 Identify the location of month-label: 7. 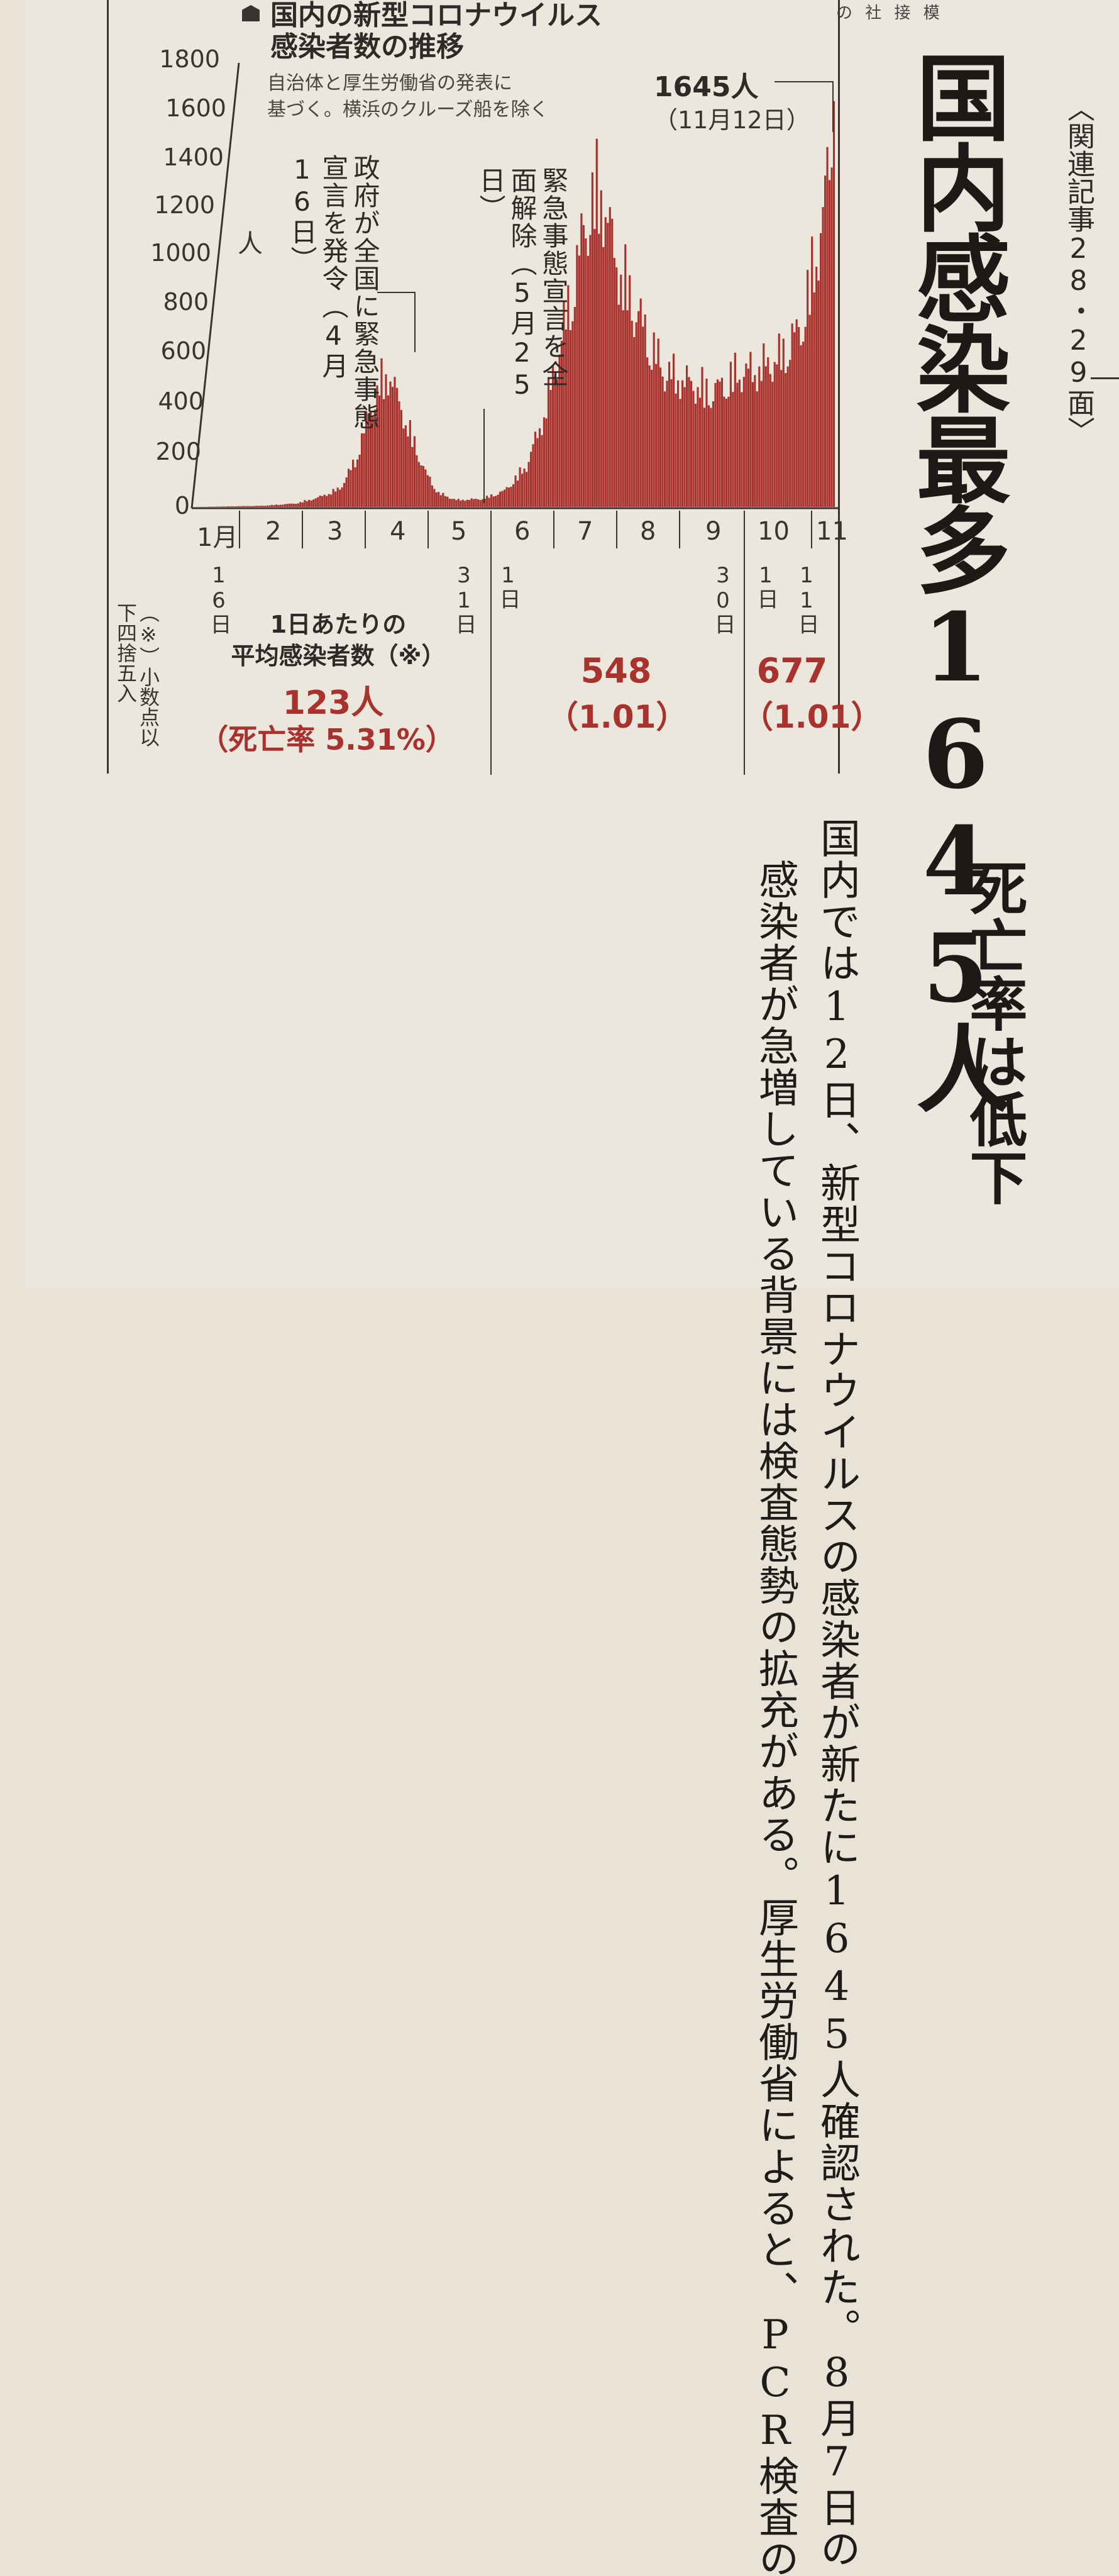
(585, 531).